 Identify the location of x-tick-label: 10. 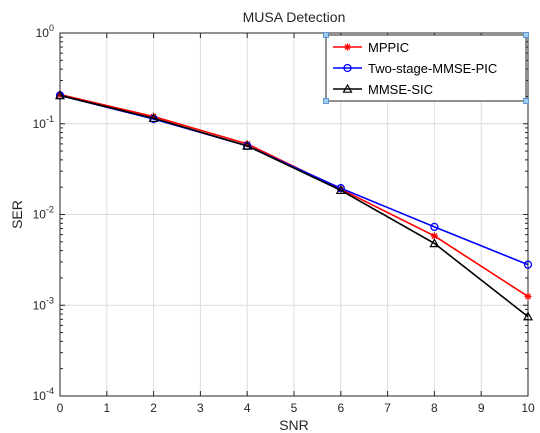
(528, 408).